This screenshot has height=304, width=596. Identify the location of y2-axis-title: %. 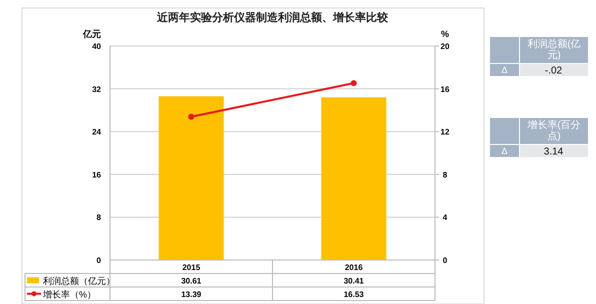
(445, 34).